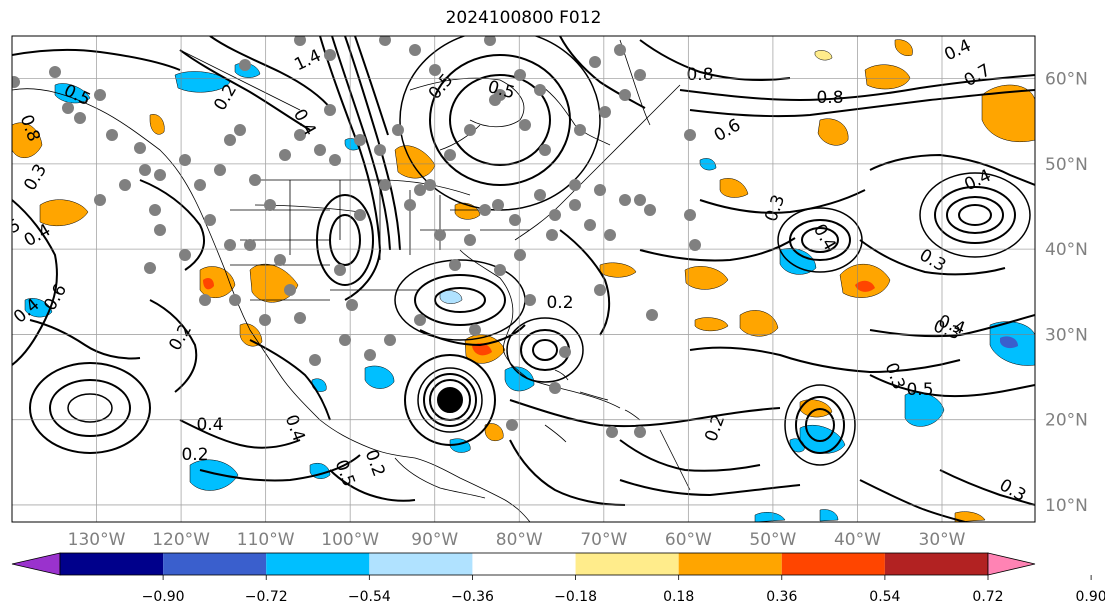 Image resolution: width=1105 pixels, height=615 pixels. I want to click on longitude-label: 90°W, so click(434, 540).